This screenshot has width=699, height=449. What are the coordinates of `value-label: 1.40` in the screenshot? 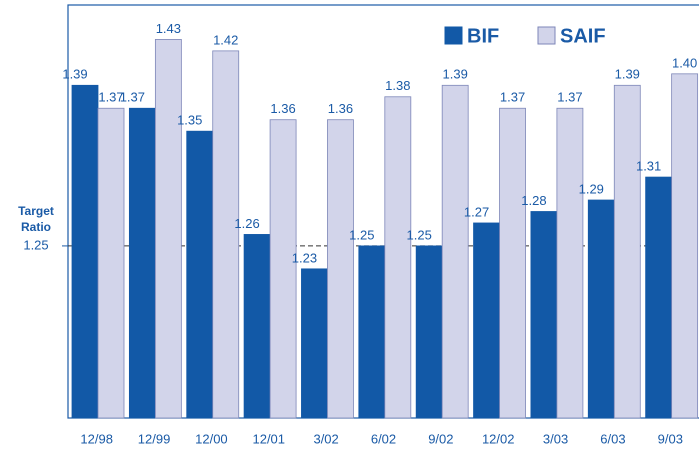 It's located at (684, 62).